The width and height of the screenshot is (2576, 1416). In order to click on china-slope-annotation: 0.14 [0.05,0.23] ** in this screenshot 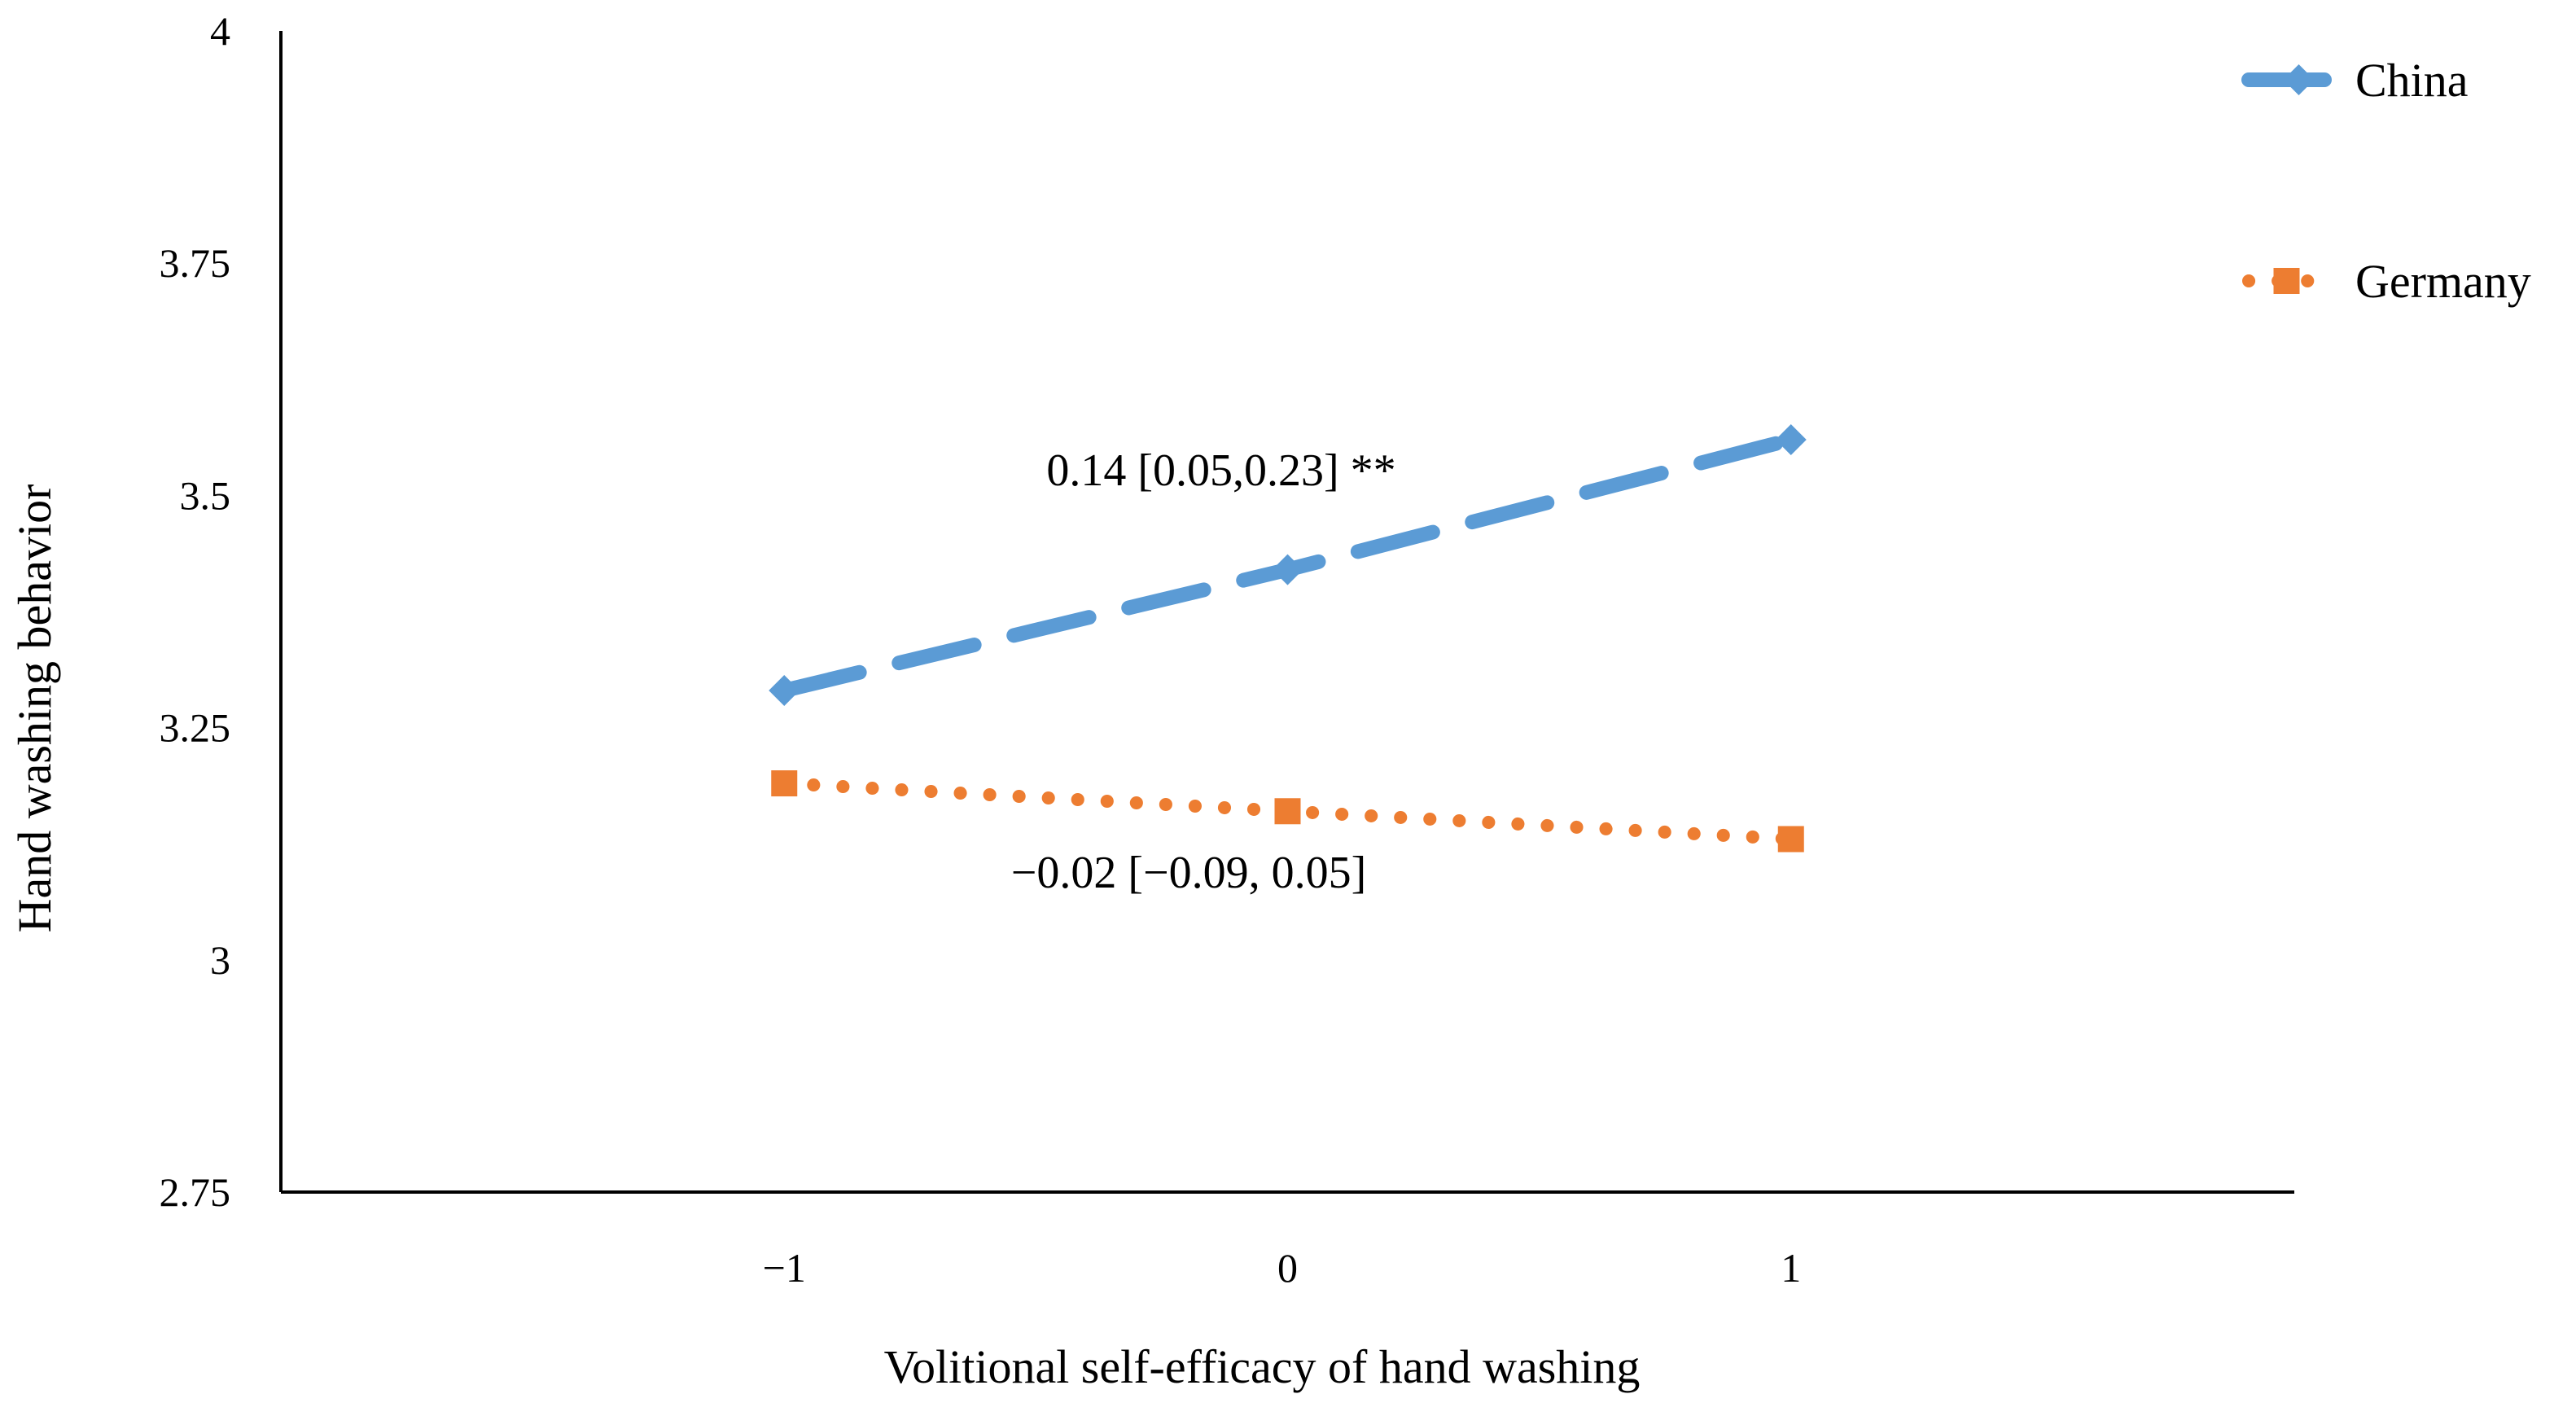, I will do `click(1220, 470)`.